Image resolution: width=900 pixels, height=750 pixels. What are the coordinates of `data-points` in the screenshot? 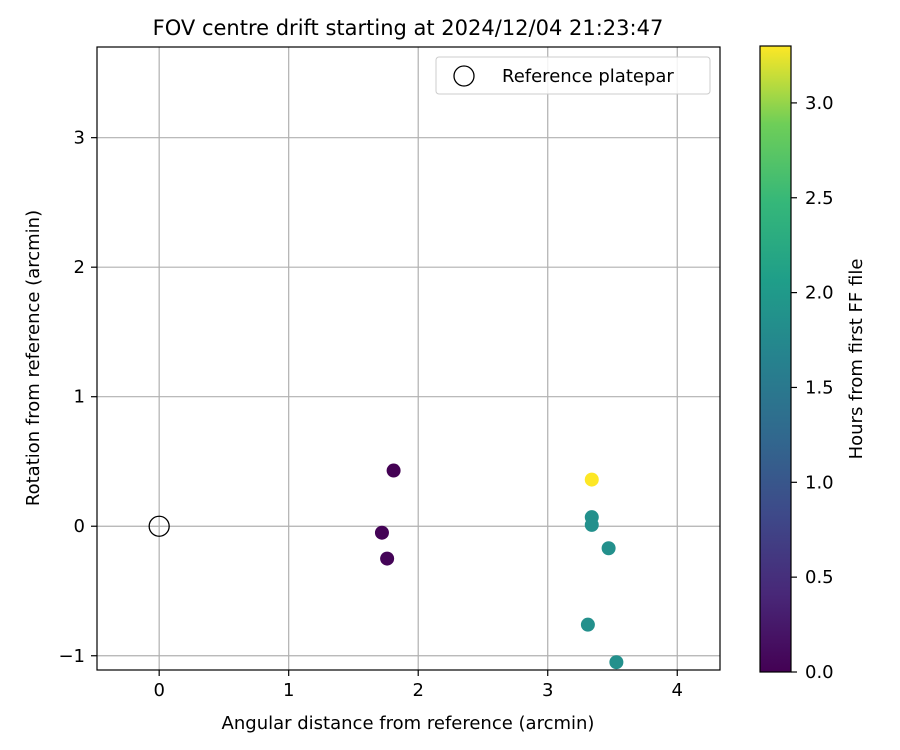 It's located at (386, 566).